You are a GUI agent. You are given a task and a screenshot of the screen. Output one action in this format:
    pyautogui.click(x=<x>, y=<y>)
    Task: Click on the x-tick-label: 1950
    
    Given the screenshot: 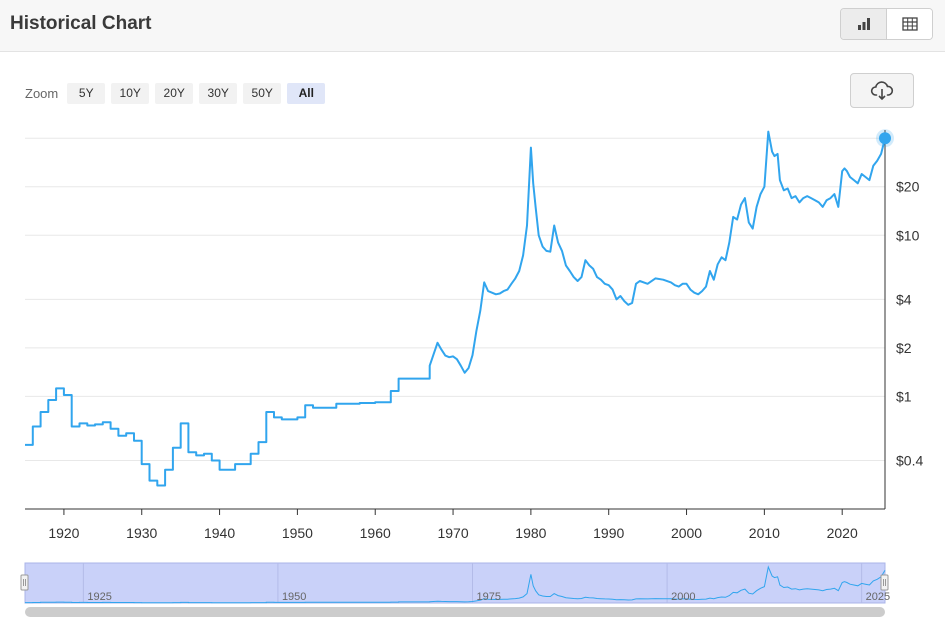 What is the action you would take?
    pyautogui.click(x=297, y=533)
    